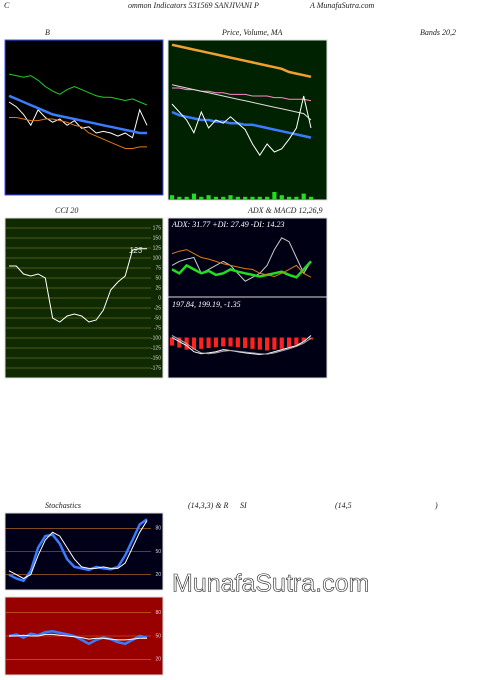  I want to click on annotation: ADX: 31.77 +DI: 27.49 -DI: 14.23, so click(228, 224).